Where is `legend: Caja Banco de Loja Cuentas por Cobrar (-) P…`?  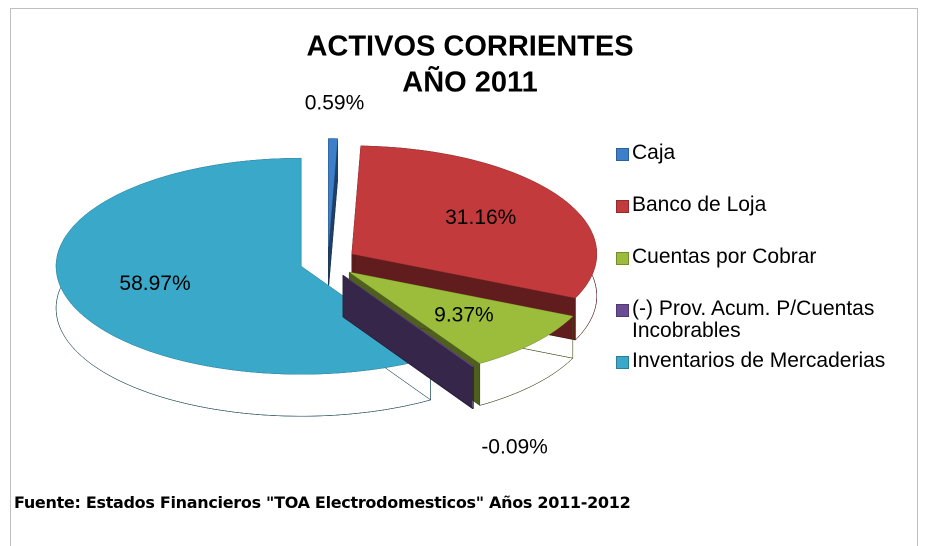 legend: Caja Banco de Loja Cuentas por Cobrar (-) P… is located at coordinates (761, 272).